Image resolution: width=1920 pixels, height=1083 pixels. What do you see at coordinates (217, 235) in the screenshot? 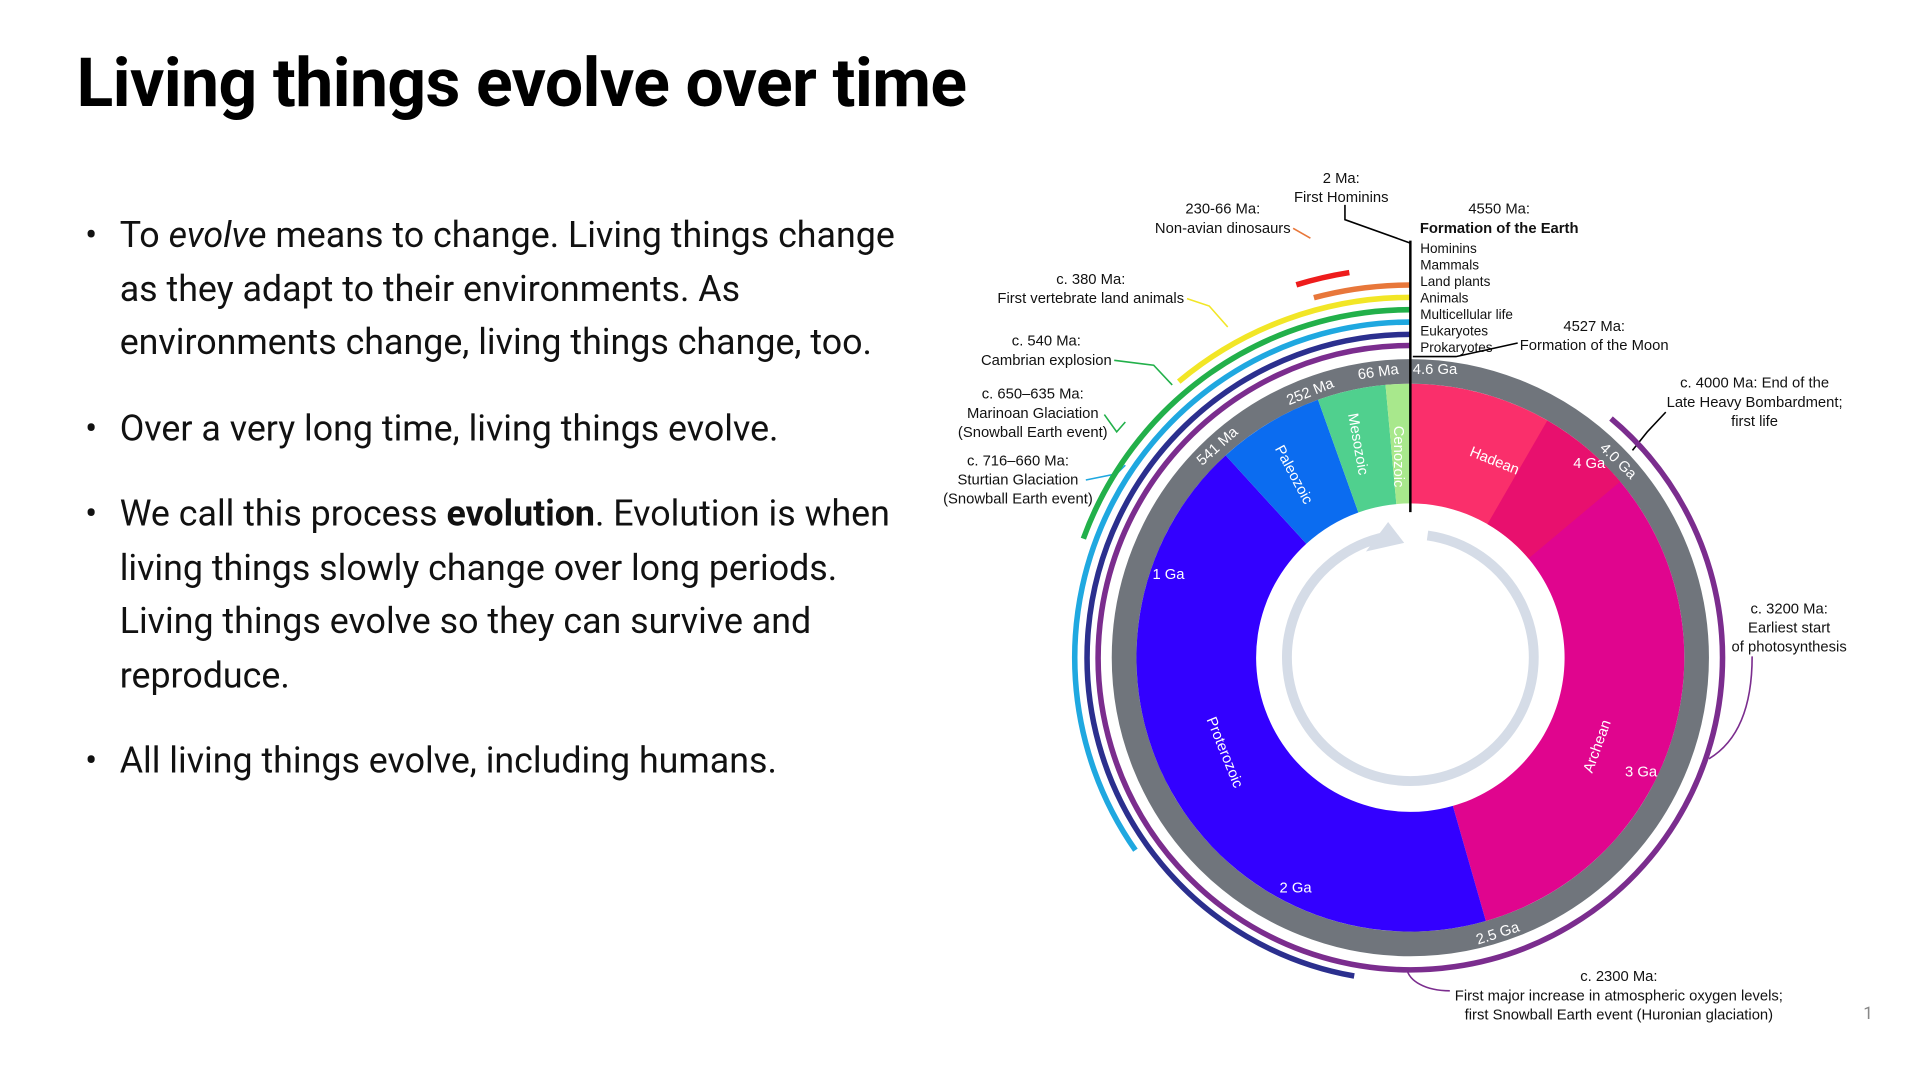
I see `text-italic: evolve` at bounding box center [217, 235].